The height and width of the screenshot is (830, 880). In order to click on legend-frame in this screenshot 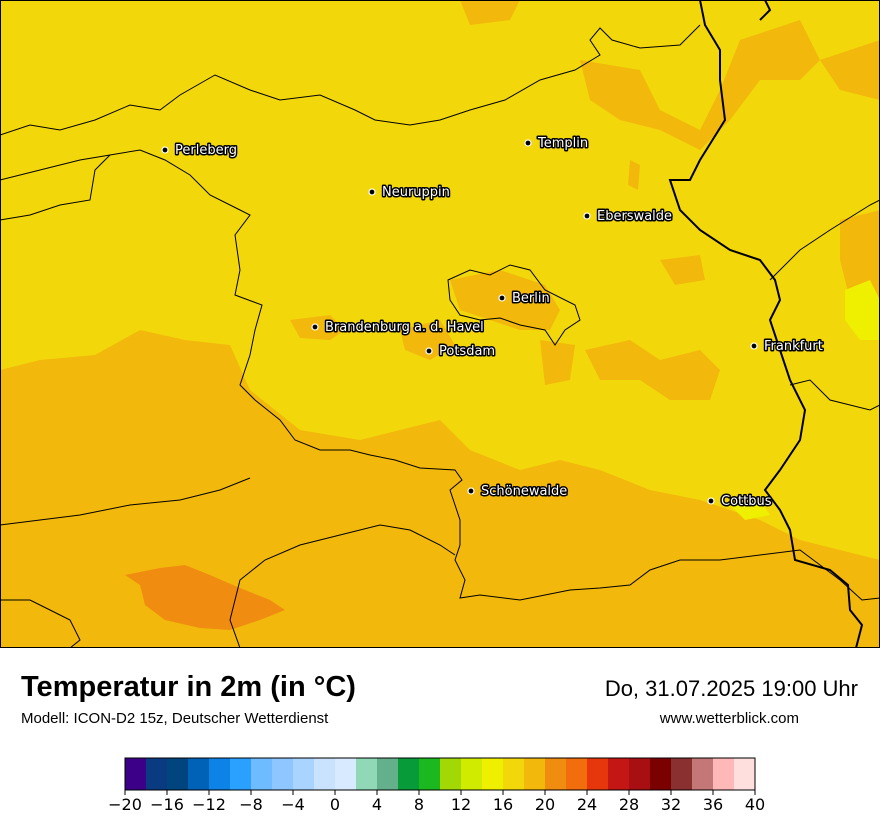, I will do `click(440, 774)`.